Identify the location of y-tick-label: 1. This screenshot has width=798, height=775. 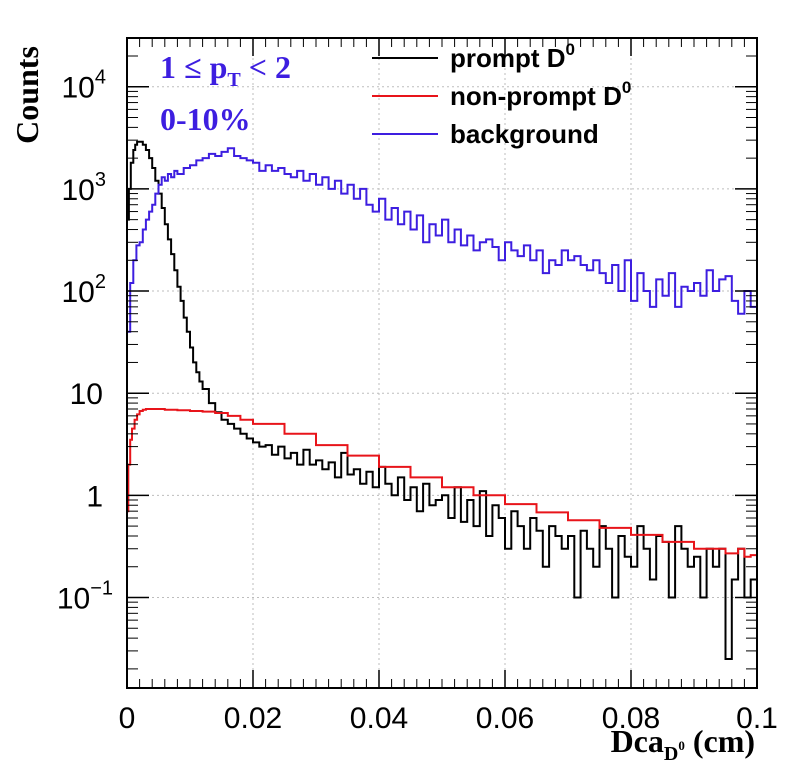
(94, 496).